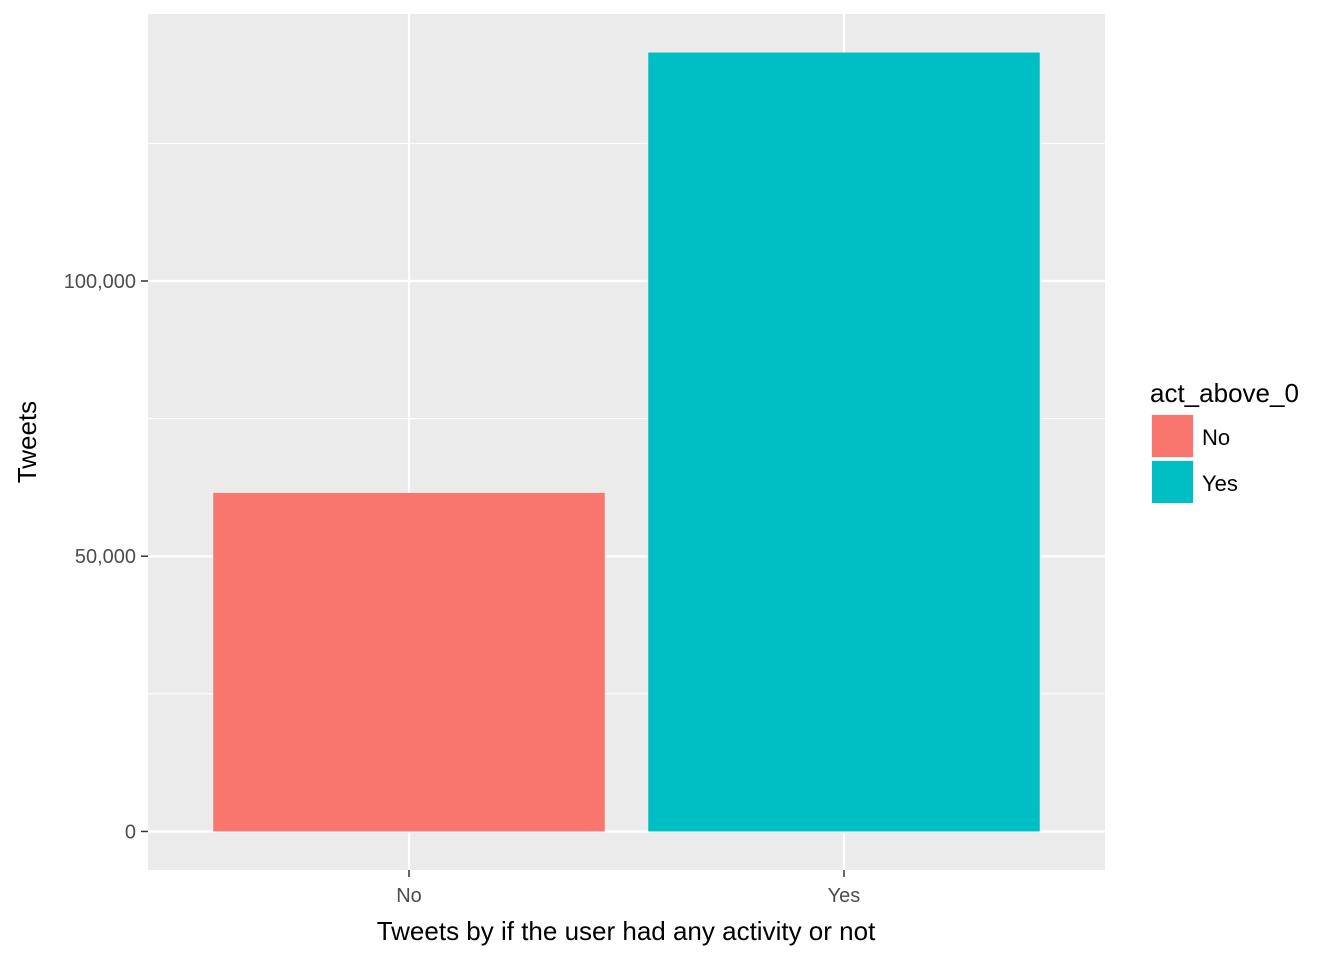 This screenshot has height=960, width=1344. Describe the element at coordinates (844, 896) in the screenshot. I see `x-tick-label: Yes` at that location.